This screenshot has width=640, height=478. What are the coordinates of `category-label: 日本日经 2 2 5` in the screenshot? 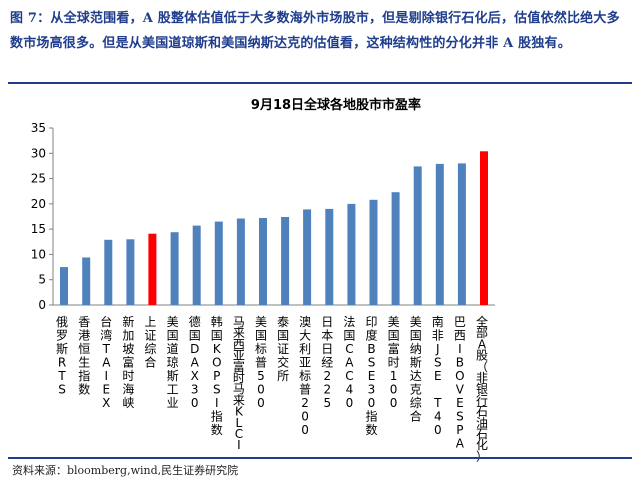 It's located at (327, 362).